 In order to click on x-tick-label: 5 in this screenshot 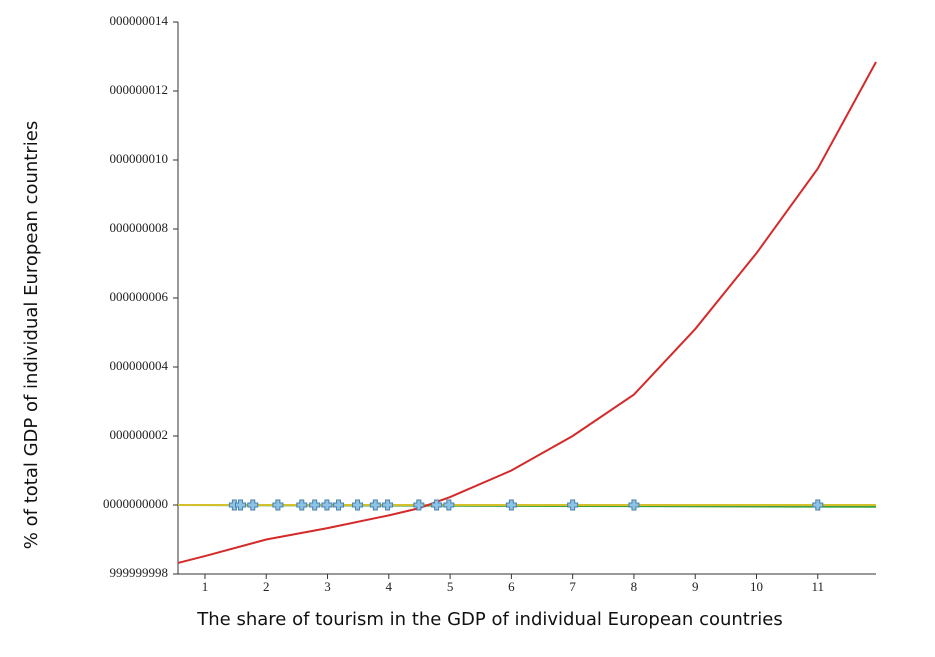, I will do `click(450, 586)`.